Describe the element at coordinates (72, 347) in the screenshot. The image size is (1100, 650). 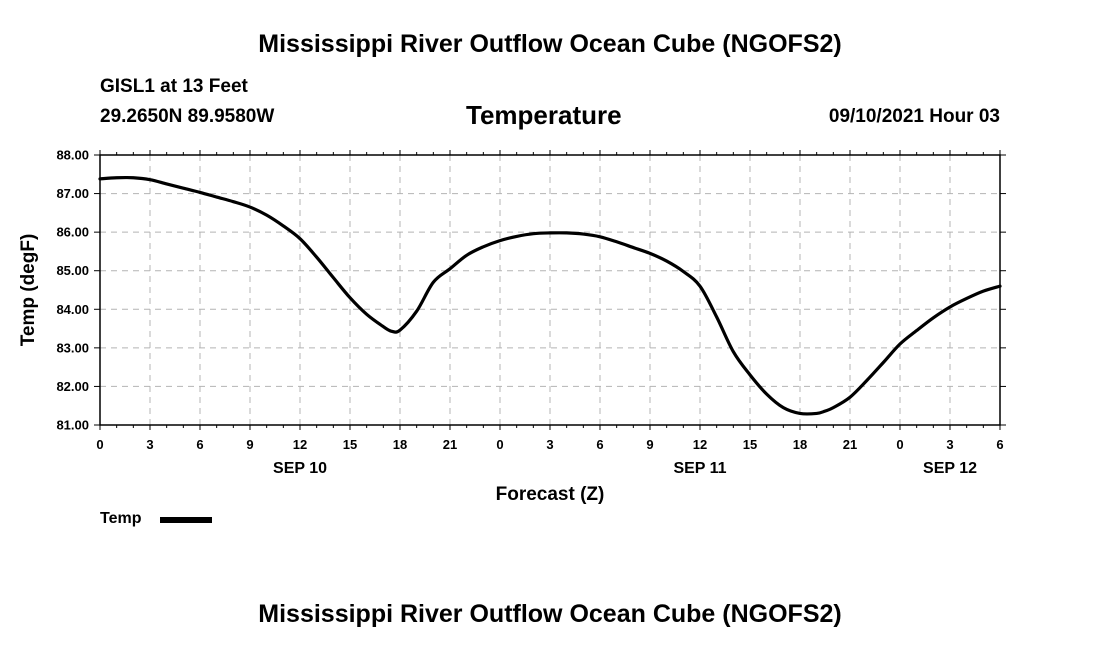
I see `y-tick-label: 83.00` at that location.